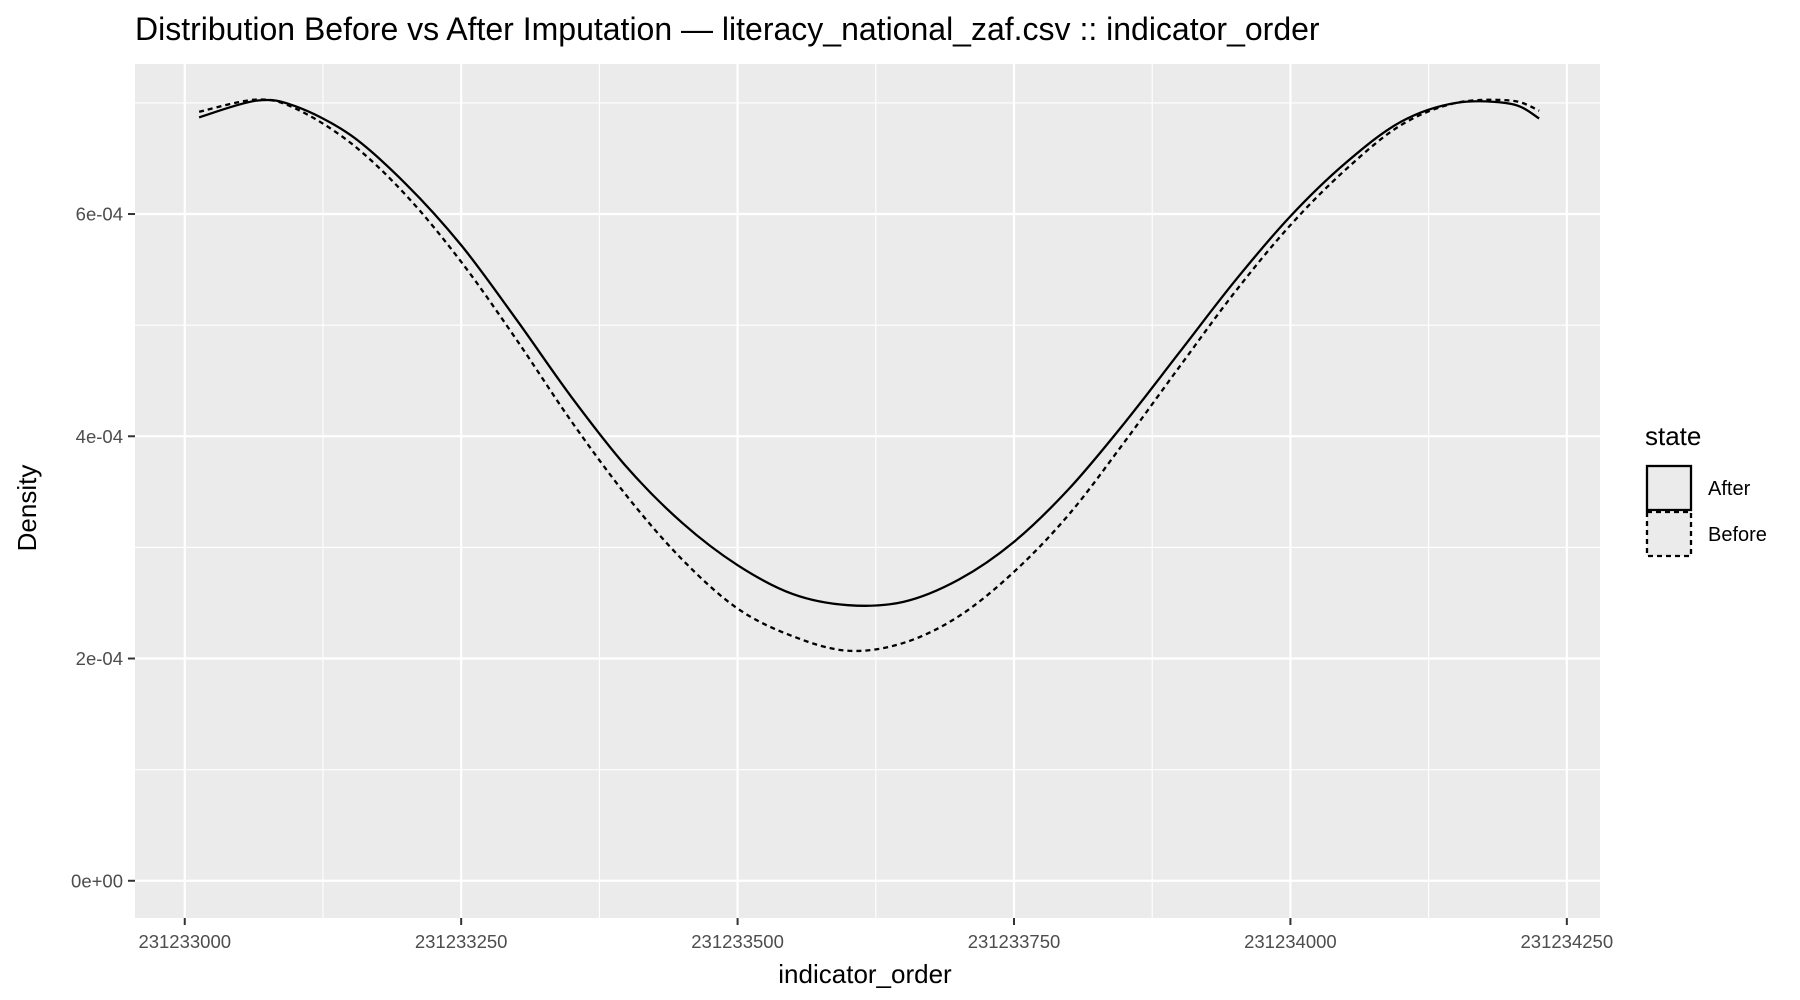 The width and height of the screenshot is (1800, 1000). I want to click on x-tick-label: 231233750, so click(1014, 941).